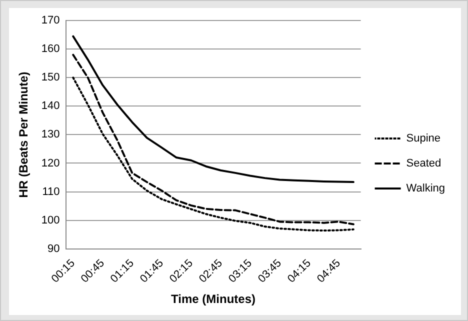 The image size is (468, 321). Describe the element at coordinates (50, 49) in the screenshot. I see `y-tick-label: 160` at that location.